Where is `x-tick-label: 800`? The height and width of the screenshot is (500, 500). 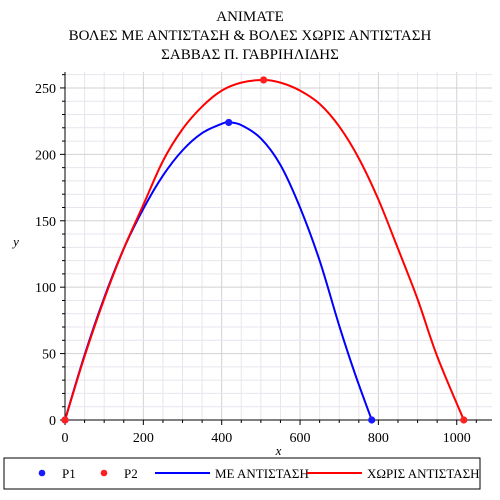 x-tick-label: 800 is located at coordinates (378, 438).